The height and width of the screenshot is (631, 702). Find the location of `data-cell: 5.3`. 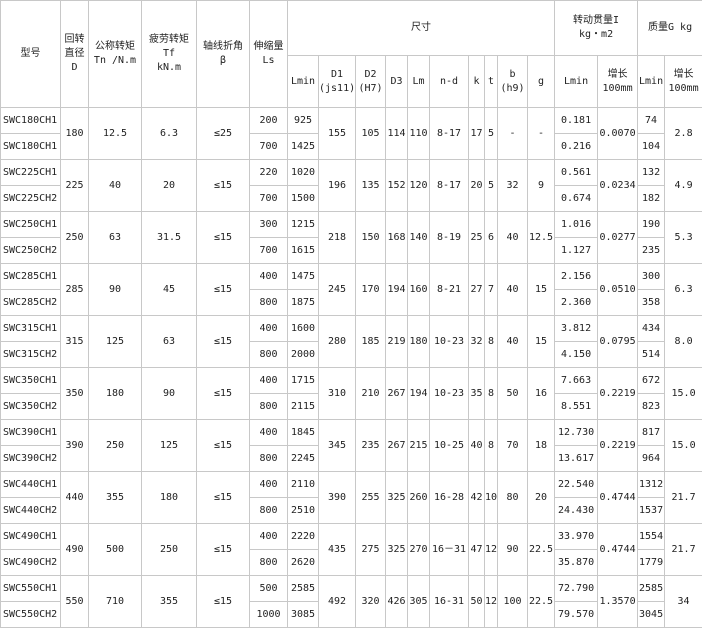

data-cell: 5.3 is located at coordinates (683, 237).